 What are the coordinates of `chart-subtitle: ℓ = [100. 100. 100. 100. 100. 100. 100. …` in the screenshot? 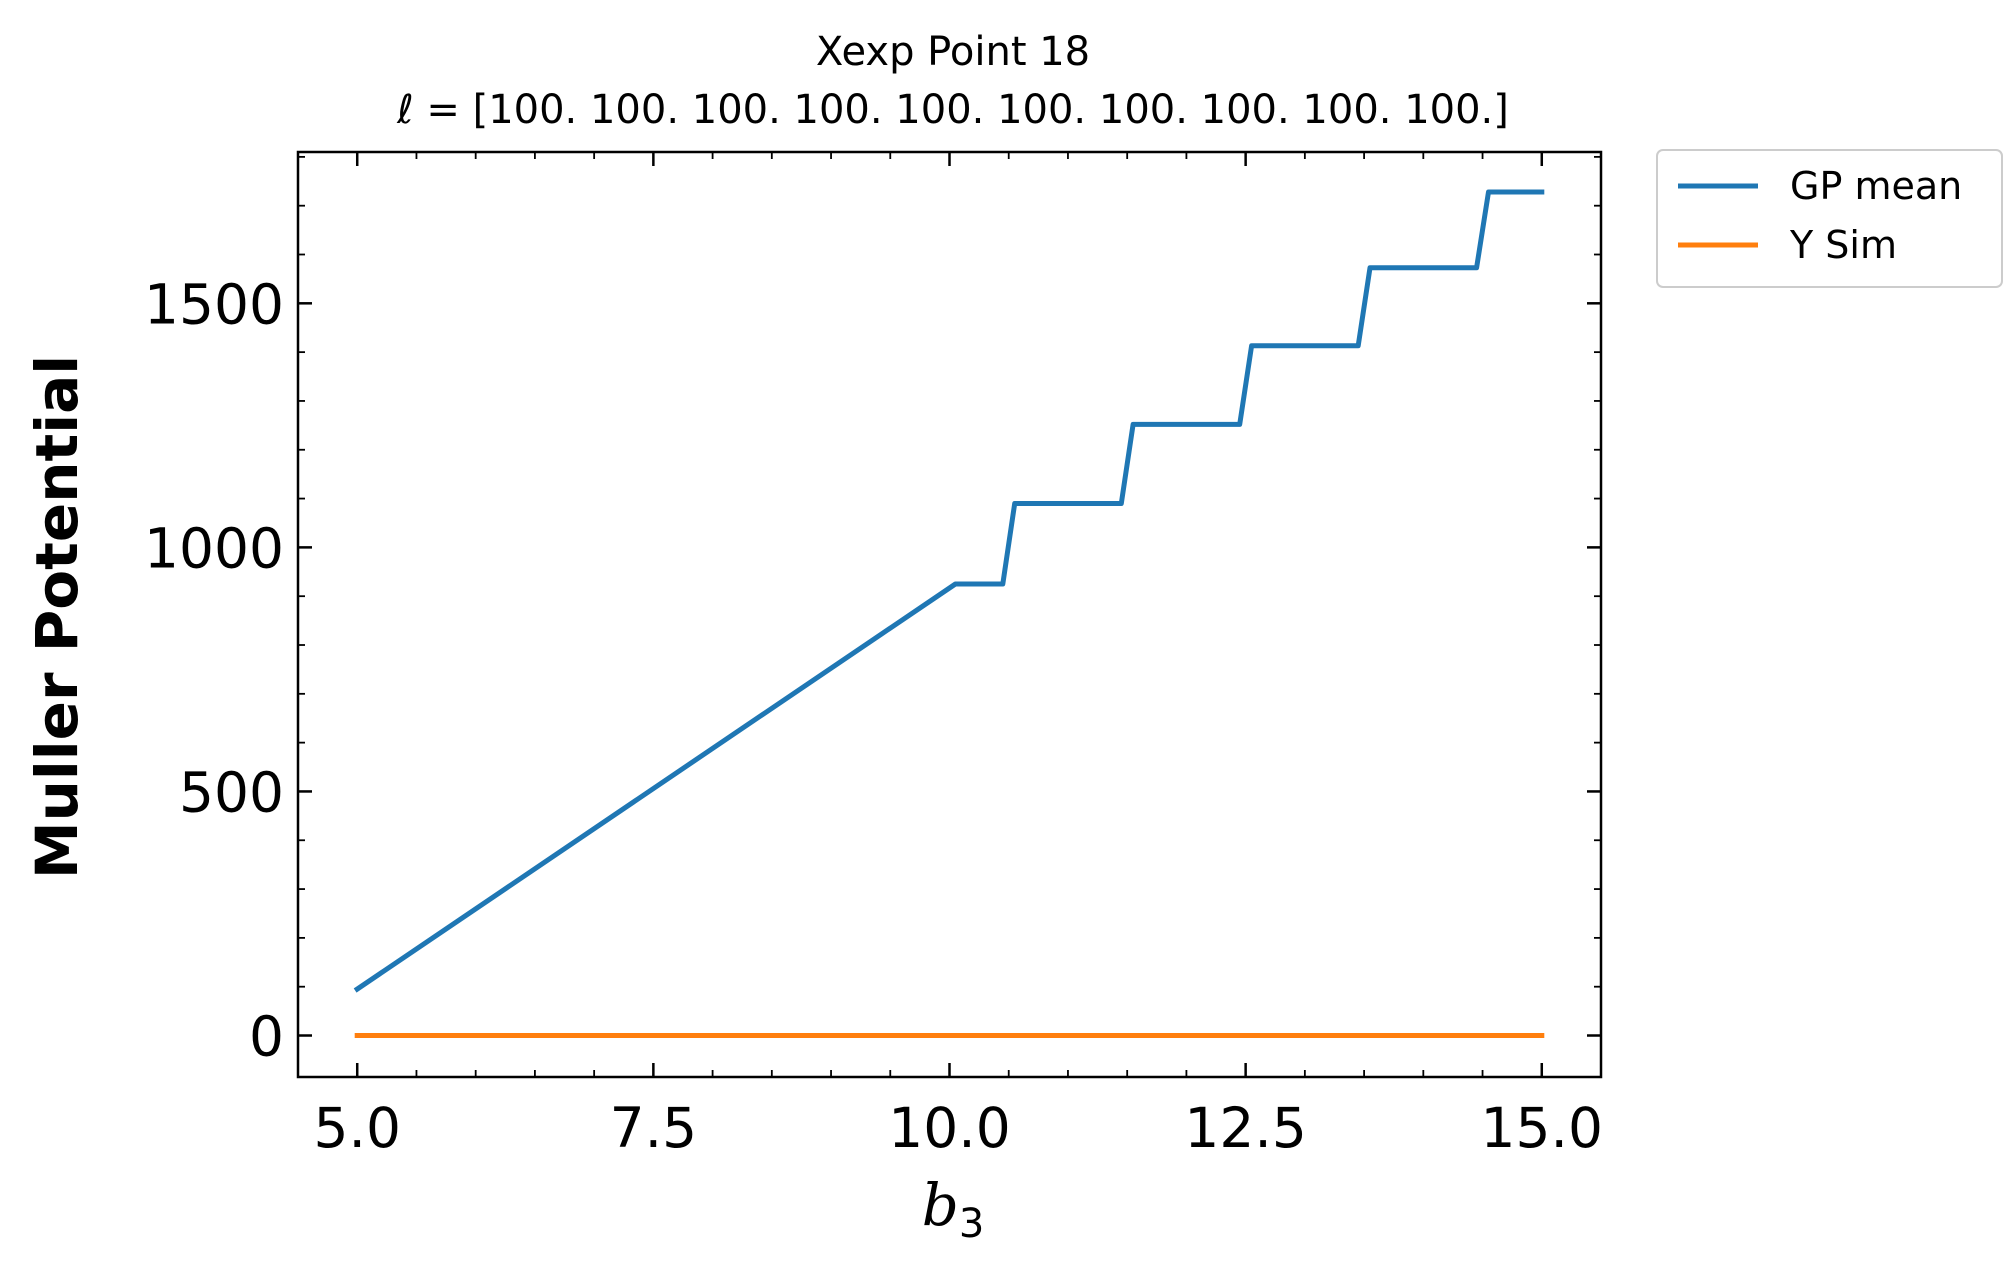 It's located at (952, 110).